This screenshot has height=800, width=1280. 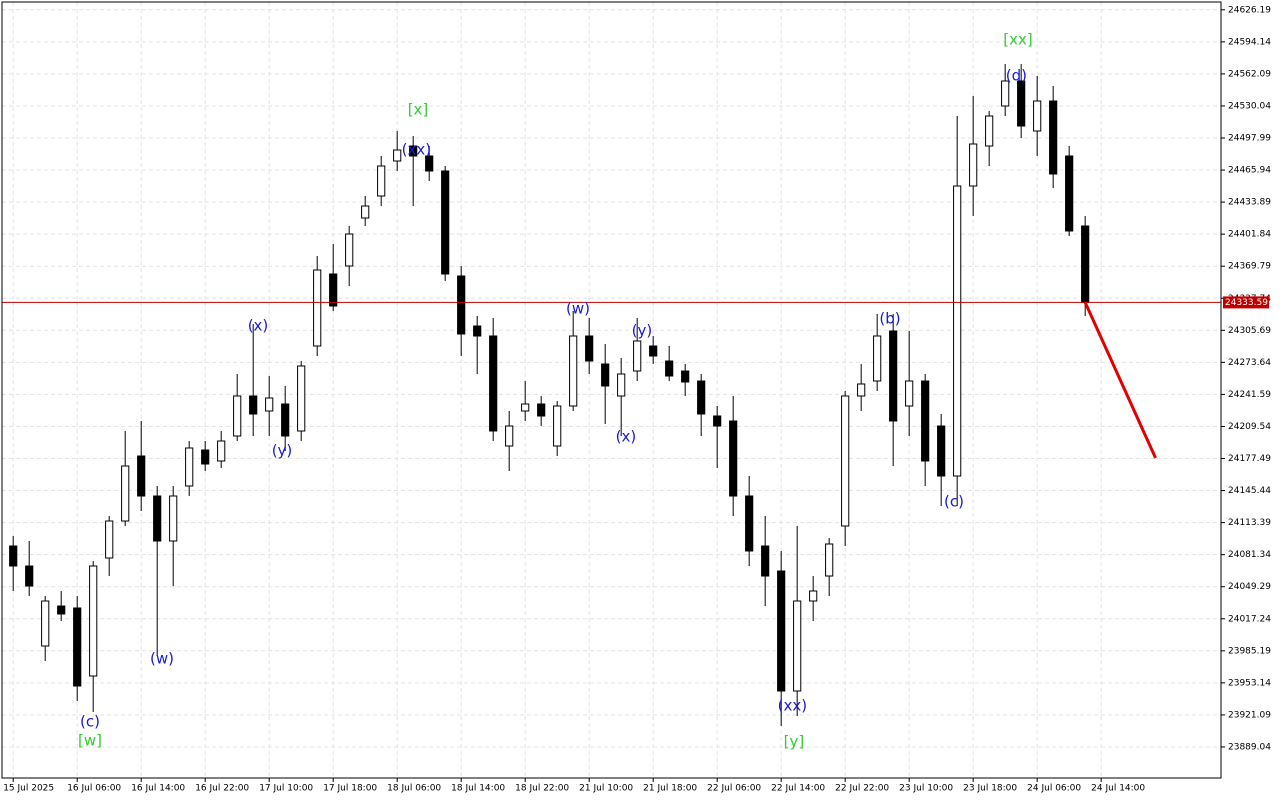 I want to click on wave-label: (b), so click(x=889, y=319).